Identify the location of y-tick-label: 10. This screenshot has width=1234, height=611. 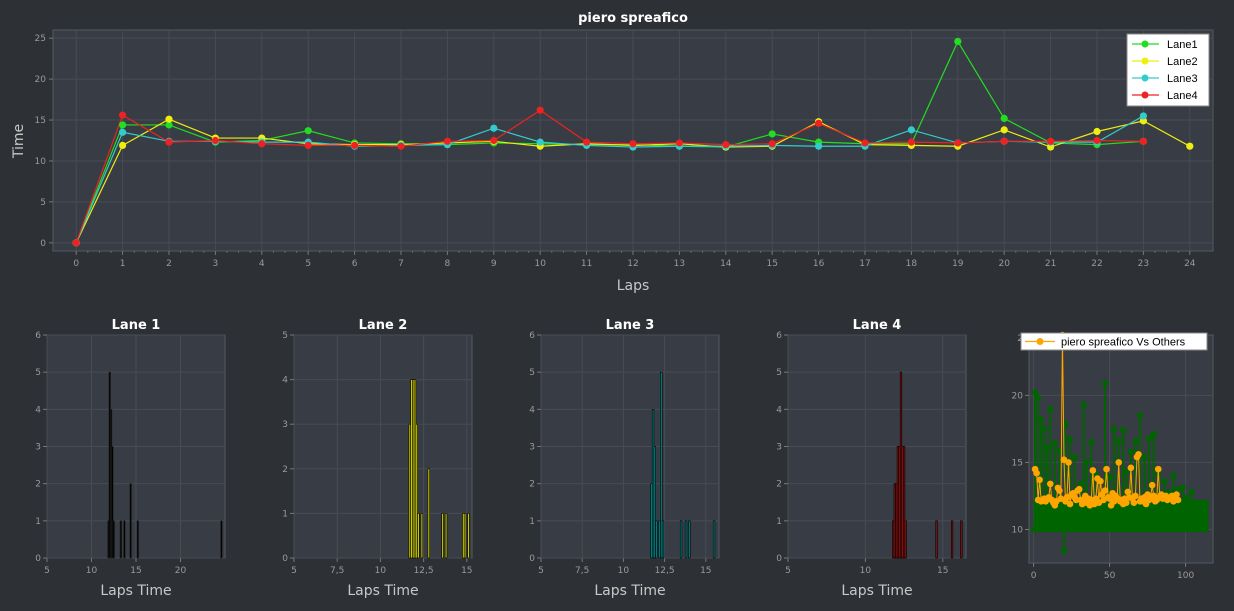
(1018, 530).